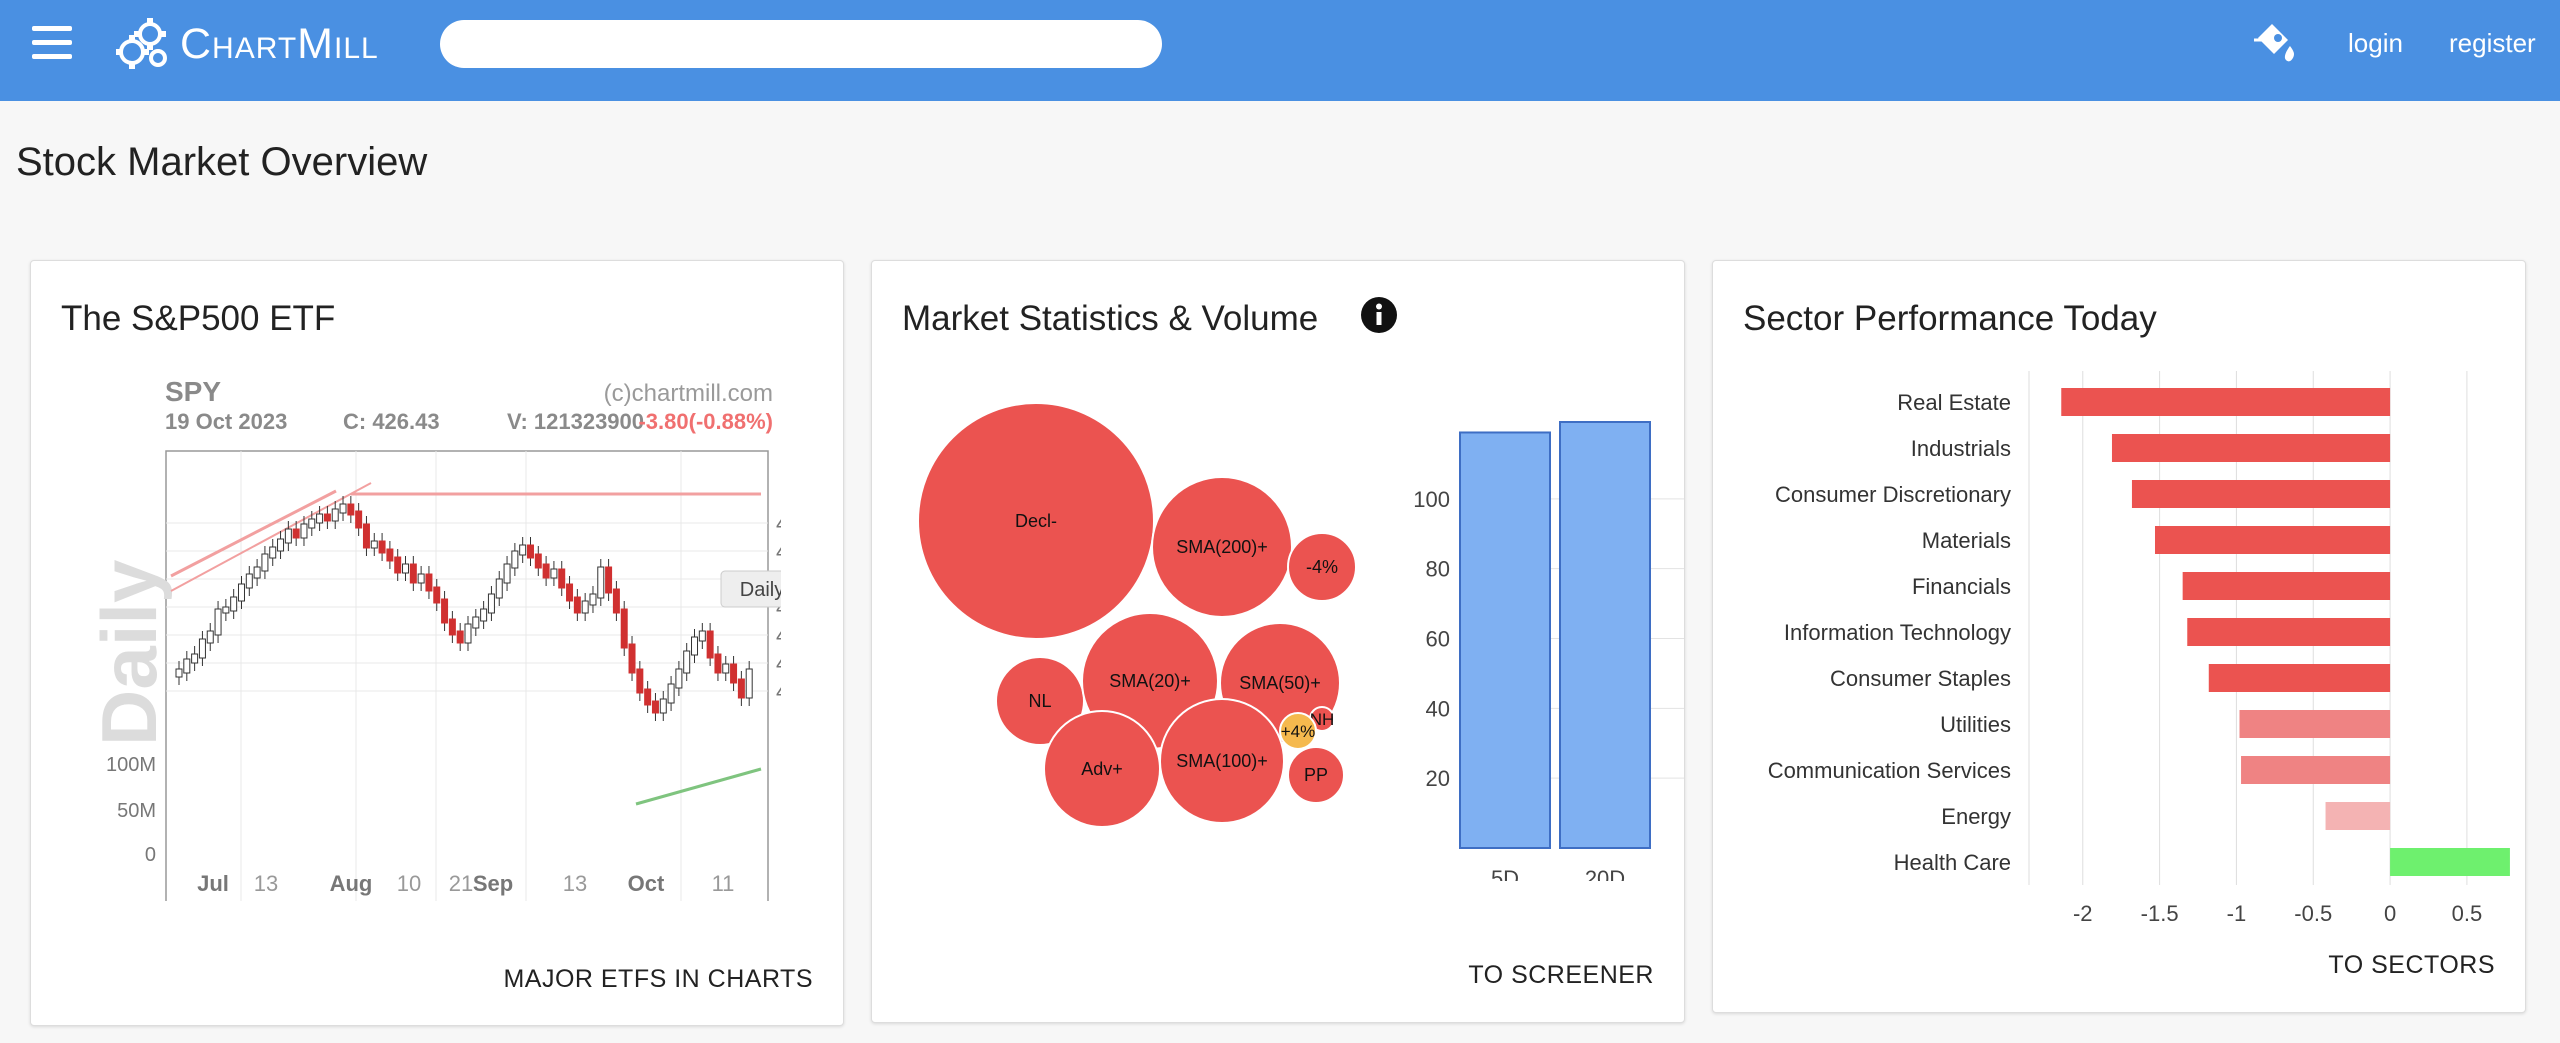 This screenshot has height=1043, width=2560. I want to click on chart-date: 19 Oct 2023, so click(226, 421).